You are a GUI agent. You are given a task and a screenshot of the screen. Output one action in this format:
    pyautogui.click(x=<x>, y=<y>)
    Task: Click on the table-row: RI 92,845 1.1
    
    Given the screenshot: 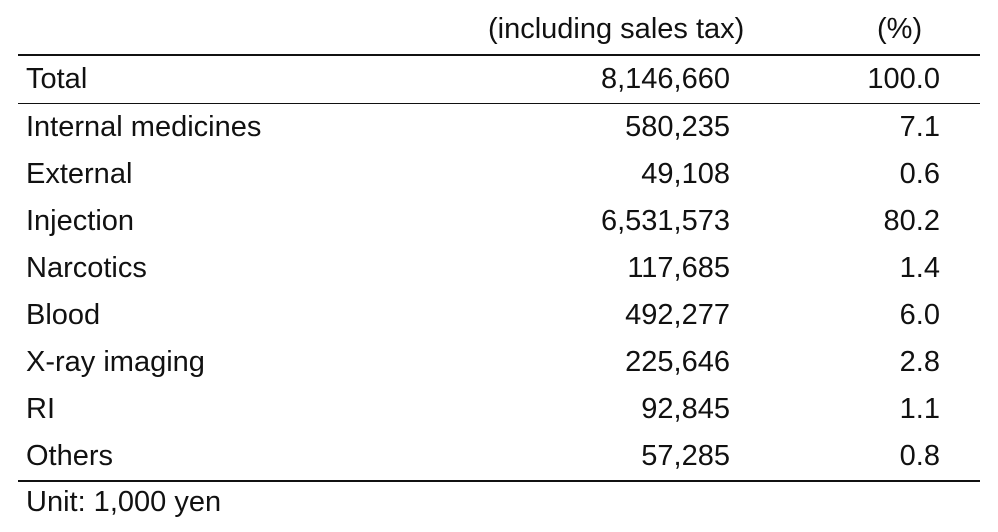 What is the action you would take?
    pyautogui.click(x=499, y=409)
    